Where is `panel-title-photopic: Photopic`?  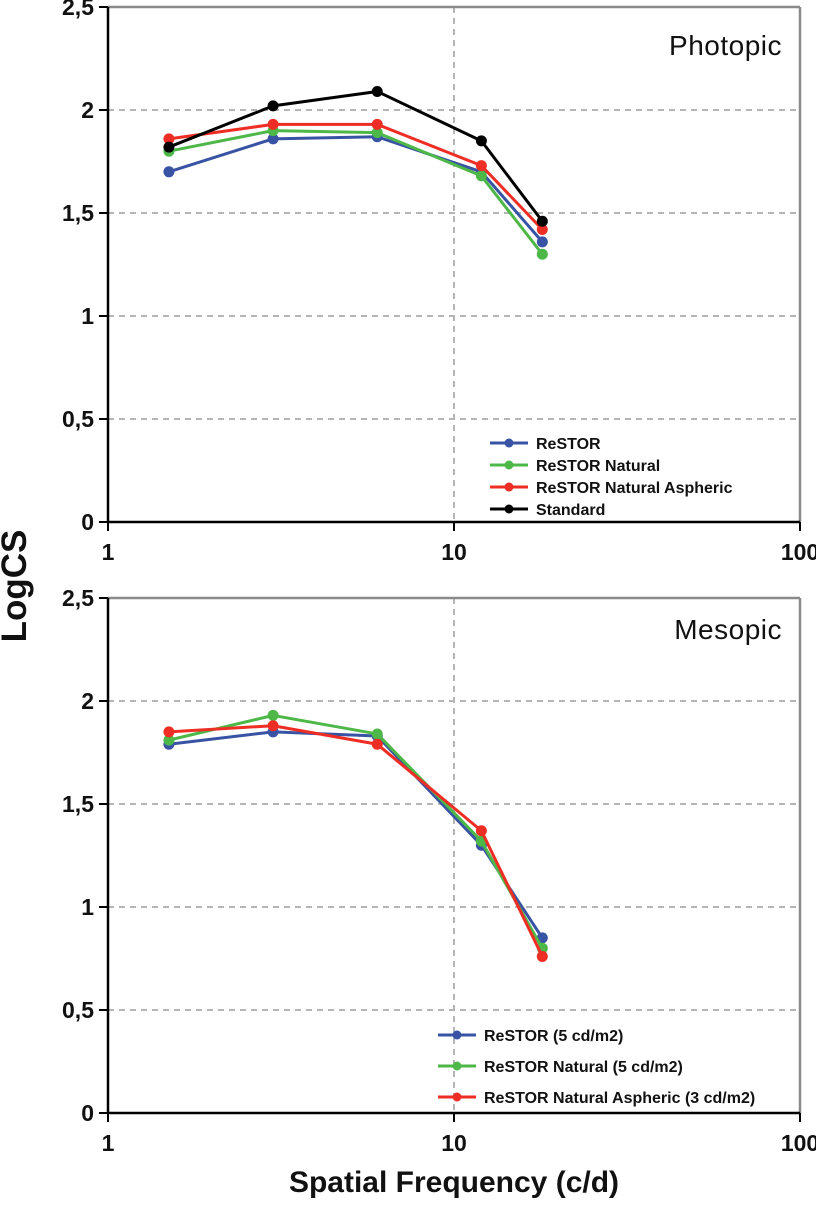 panel-title-photopic: Photopic is located at coordinates (725, 45).